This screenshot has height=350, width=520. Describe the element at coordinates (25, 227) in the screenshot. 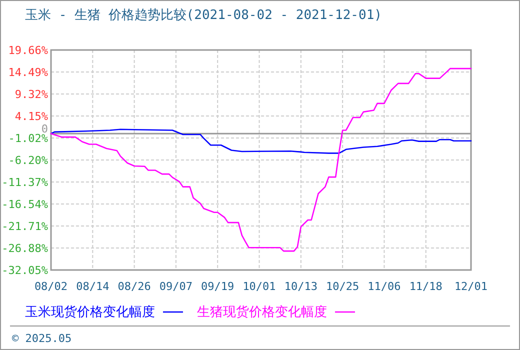

I see `y-tick-label: -21.71%` at that location.